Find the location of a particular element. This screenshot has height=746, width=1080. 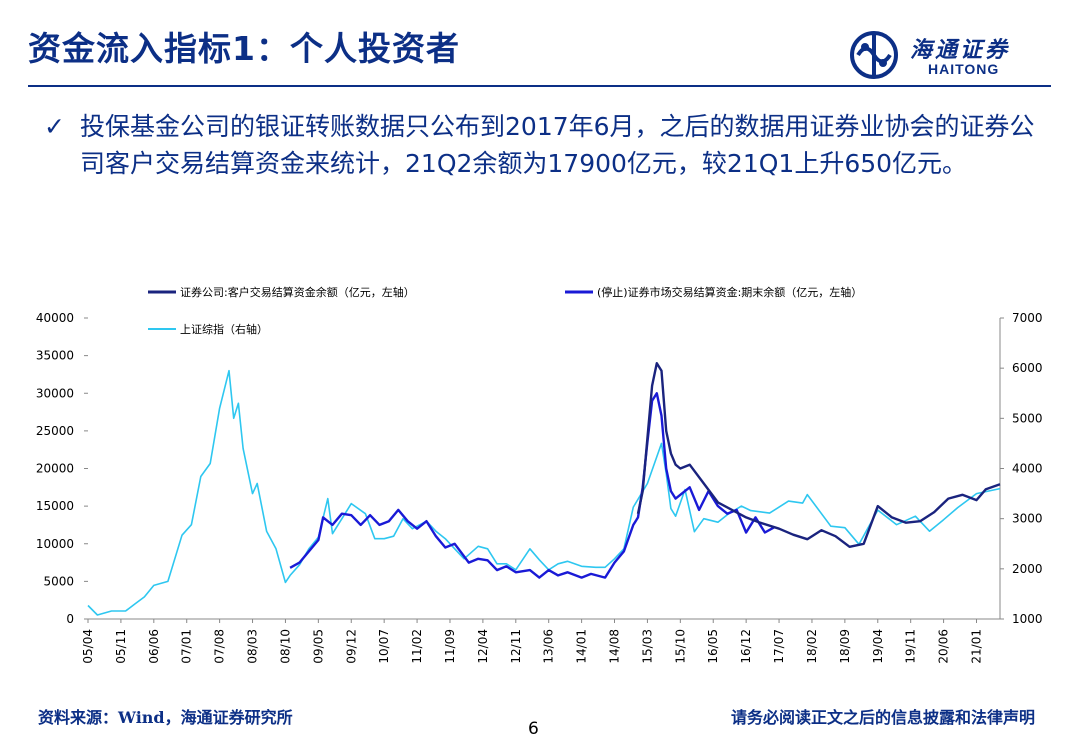

x-tick-label: 12/04 is located at coordinates (483, 646).